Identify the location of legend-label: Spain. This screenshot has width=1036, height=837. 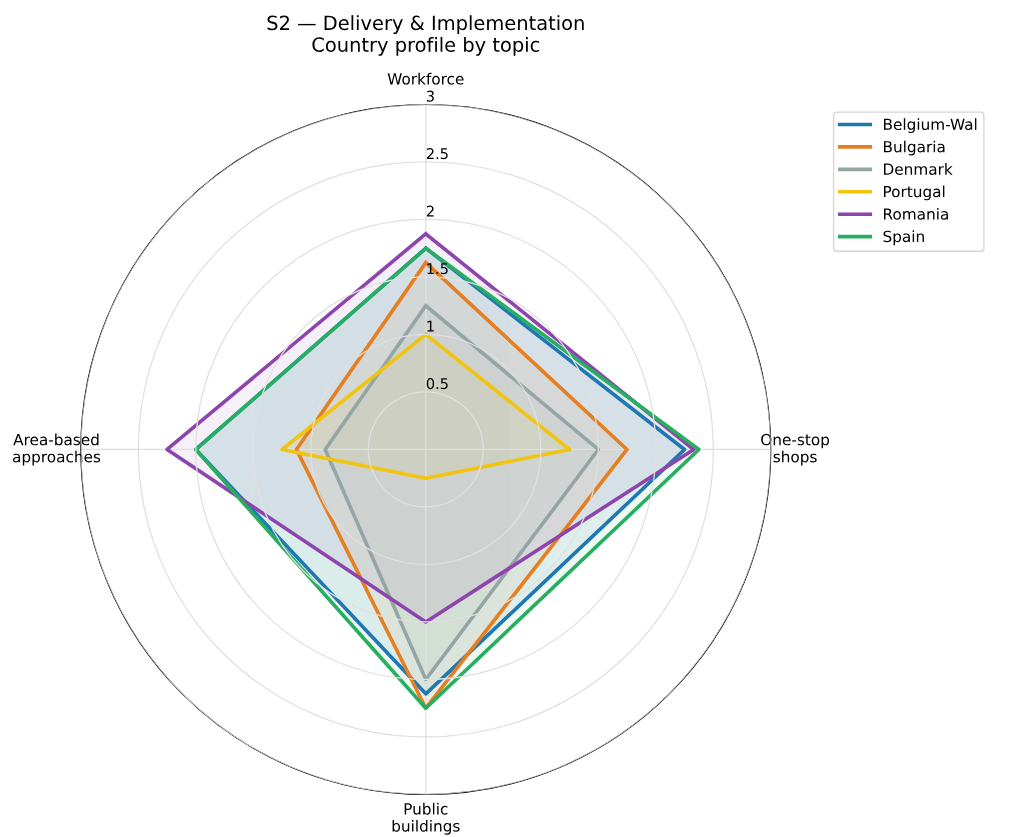
(903, 238).